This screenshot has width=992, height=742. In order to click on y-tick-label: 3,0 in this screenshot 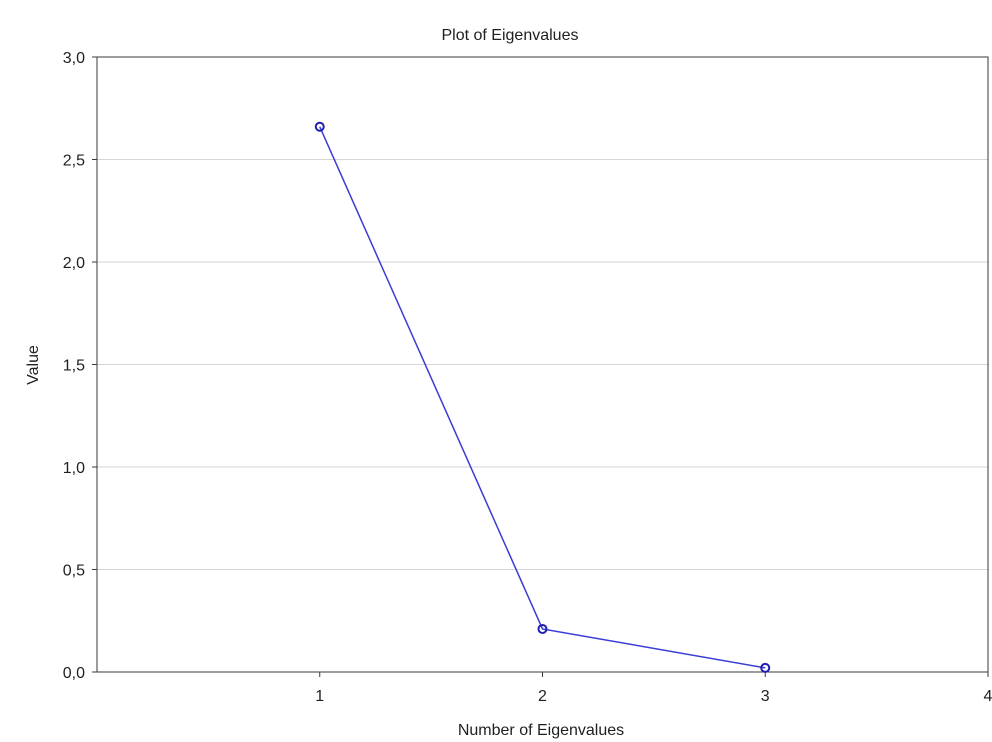, I will do `click(74, 58)`.